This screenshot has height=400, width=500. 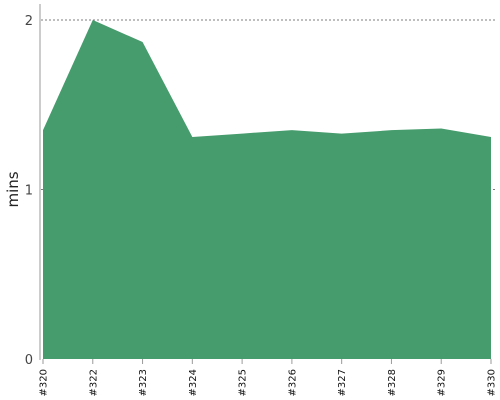 I want to click on x-tick-label: #325, so click(x=243, y=382).